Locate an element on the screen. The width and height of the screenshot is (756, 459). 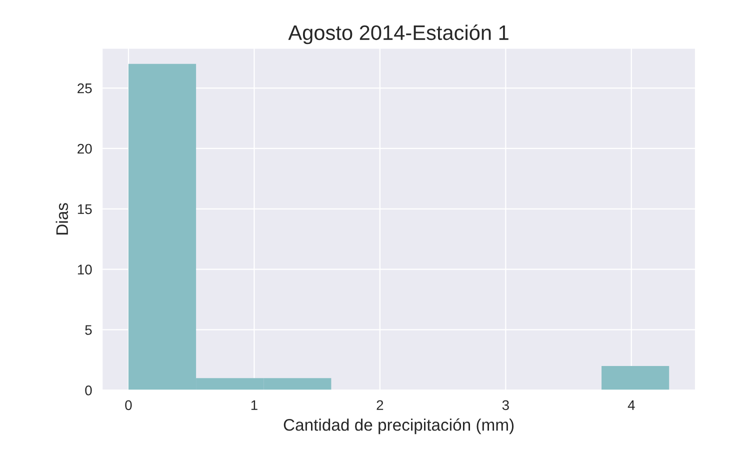
x-axis-title: Cantidad de precipitación (mm) is located at coordinates (399, 426).